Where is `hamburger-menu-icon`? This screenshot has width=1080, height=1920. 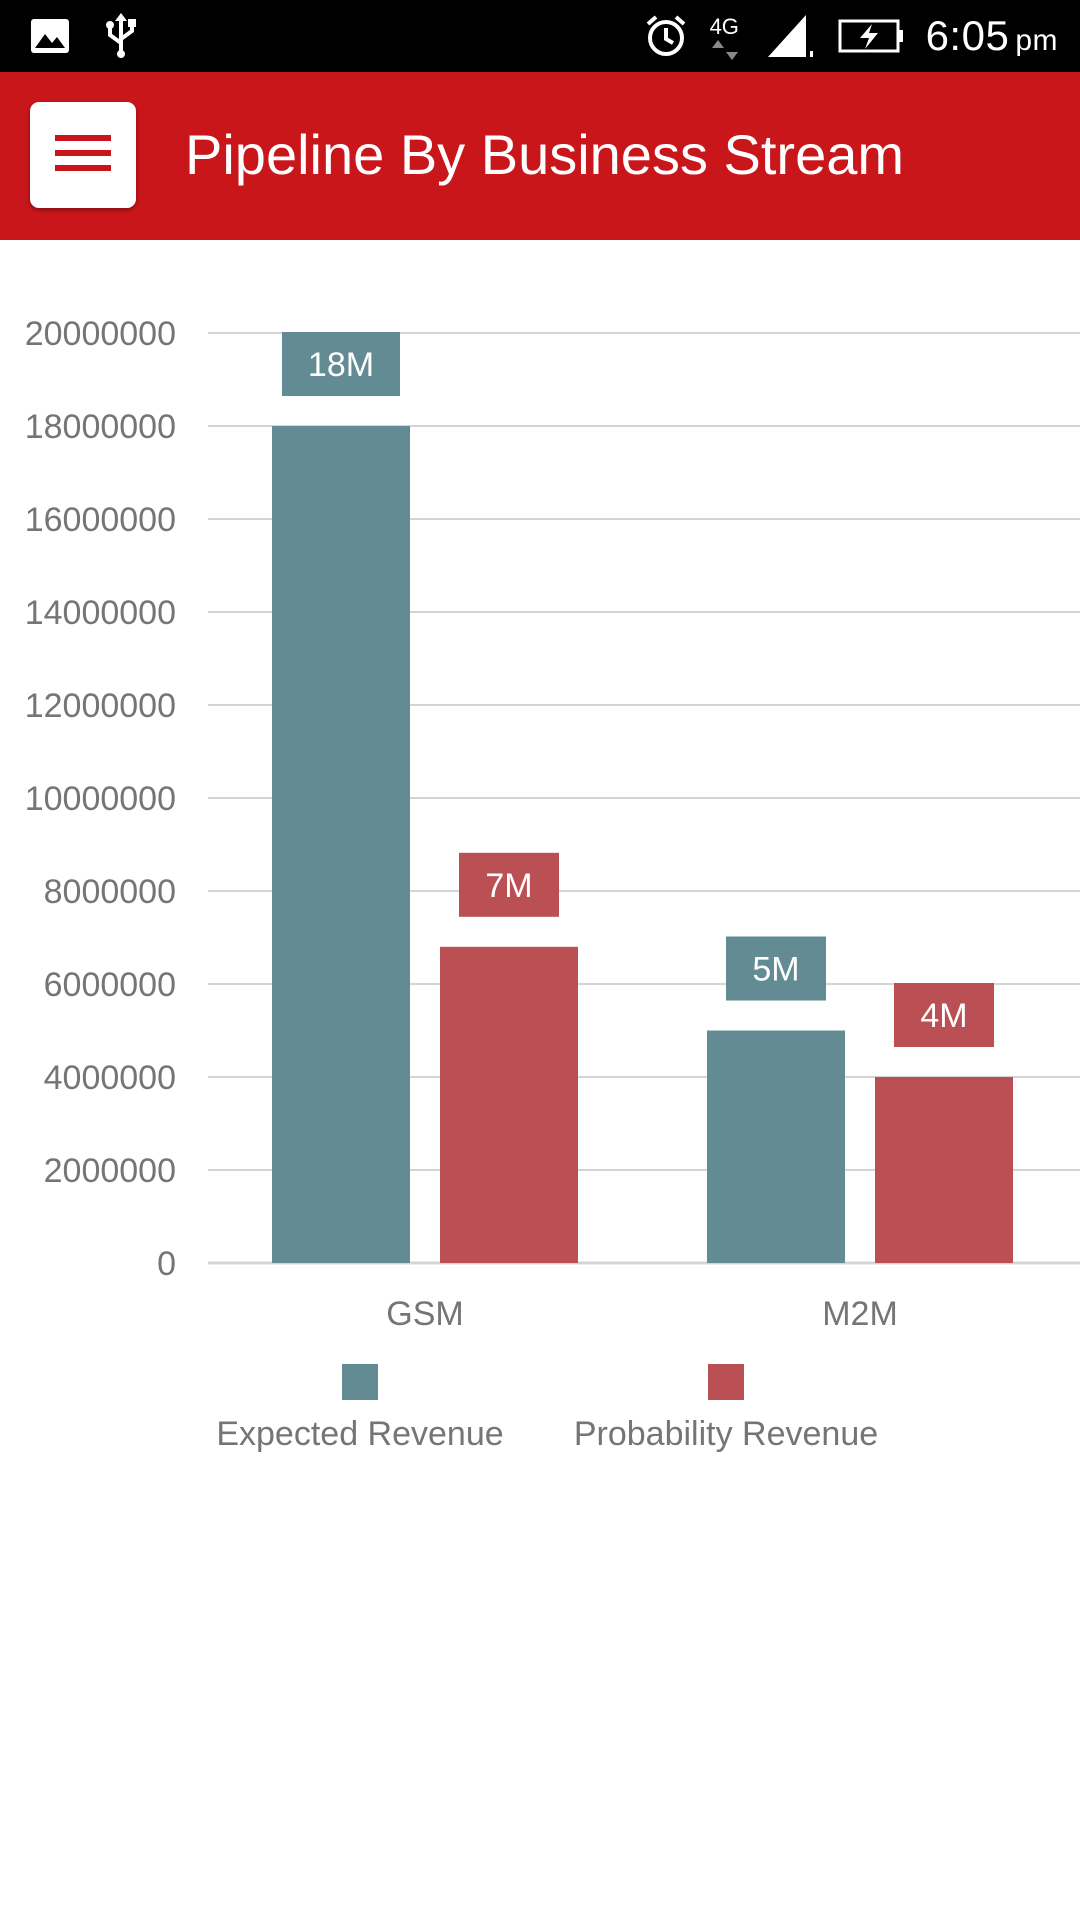 hamburger-menu-icon is located at coordinates (83, 155).